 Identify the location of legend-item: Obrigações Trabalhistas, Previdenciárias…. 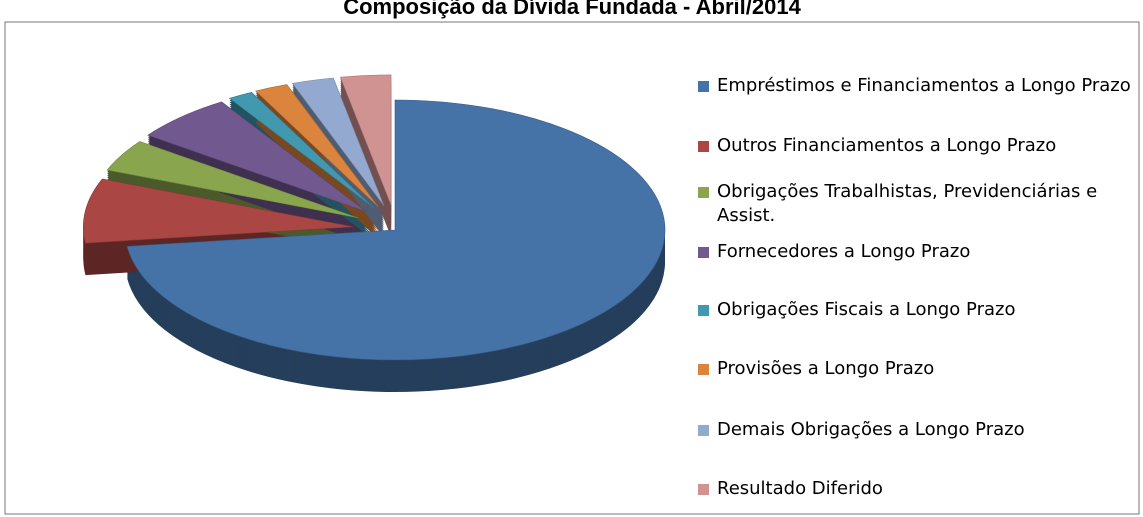
(918, 204).